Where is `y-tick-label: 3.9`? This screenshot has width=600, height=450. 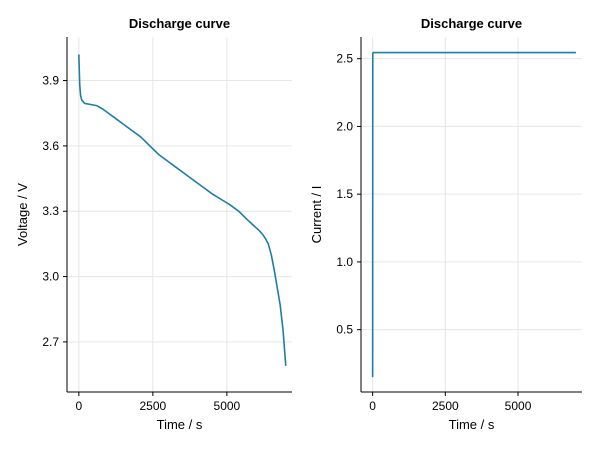 y-tick-label: 3.9 is located at coordinates (50, 81).